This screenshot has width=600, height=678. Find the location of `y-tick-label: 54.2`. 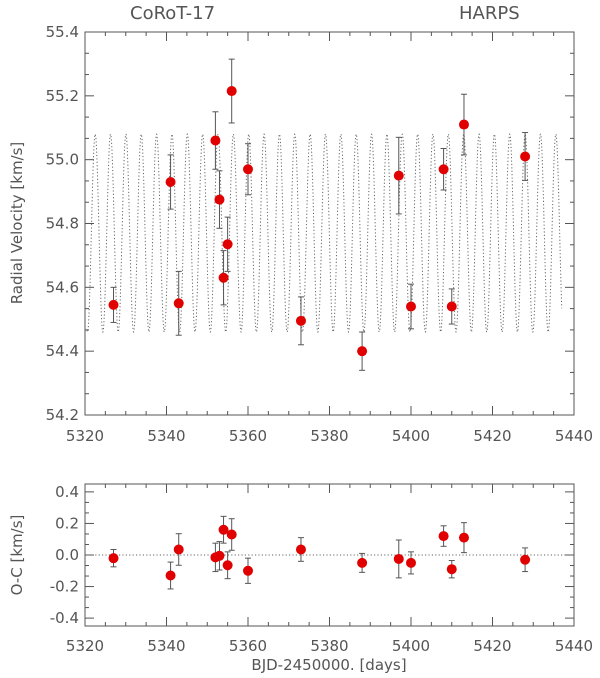

y-tick-label: 54.2 is located at coordinates (62, 415).